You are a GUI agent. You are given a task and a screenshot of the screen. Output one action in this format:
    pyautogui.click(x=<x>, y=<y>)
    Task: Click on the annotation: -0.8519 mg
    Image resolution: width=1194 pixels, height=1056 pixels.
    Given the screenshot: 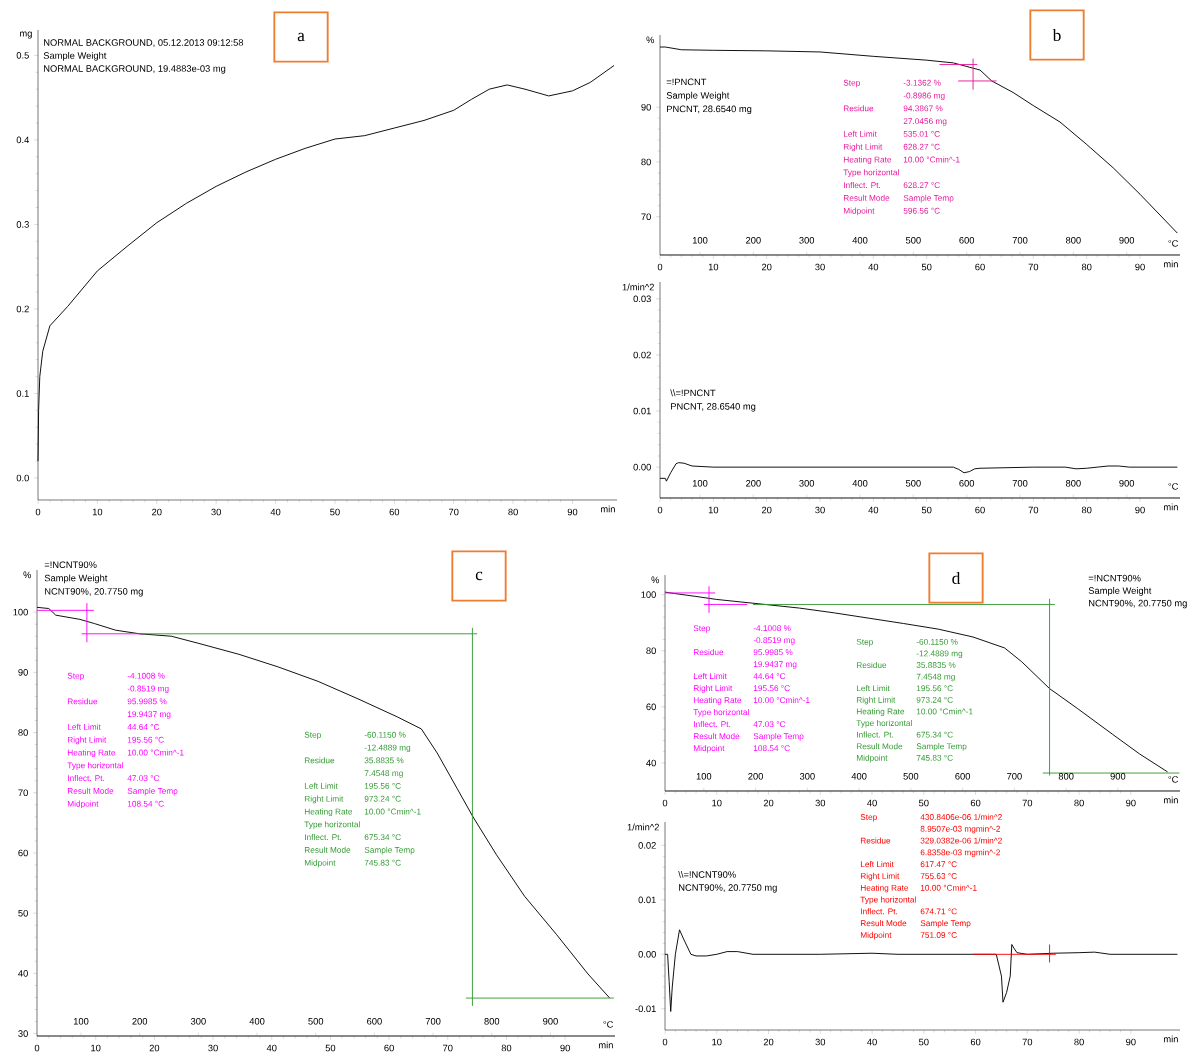 What is the action you would take?
    pyautogui.click(x=148, y=689)
    